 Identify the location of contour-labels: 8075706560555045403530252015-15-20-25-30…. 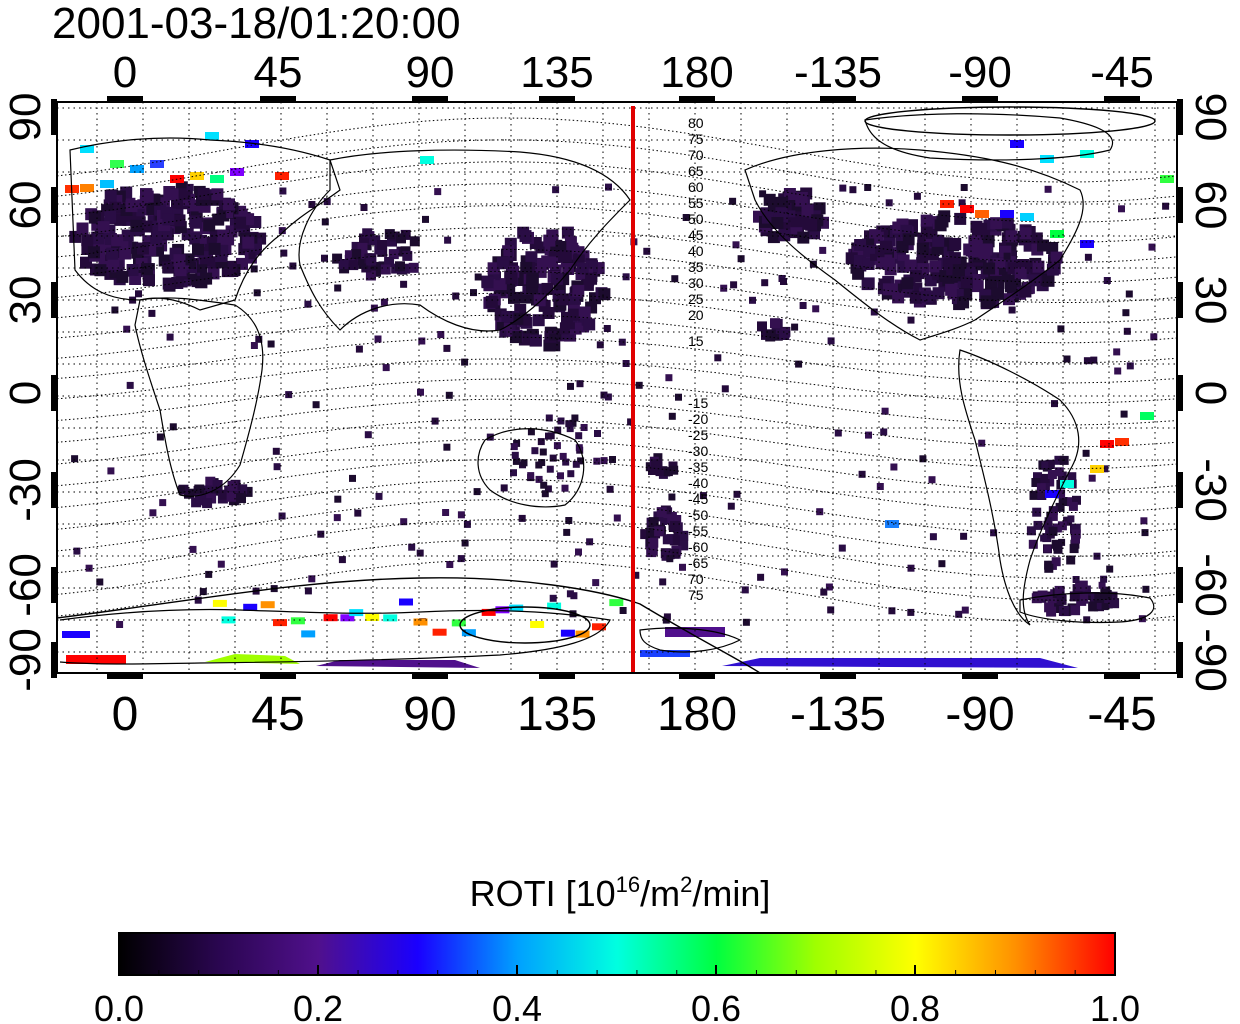
(698, 359).